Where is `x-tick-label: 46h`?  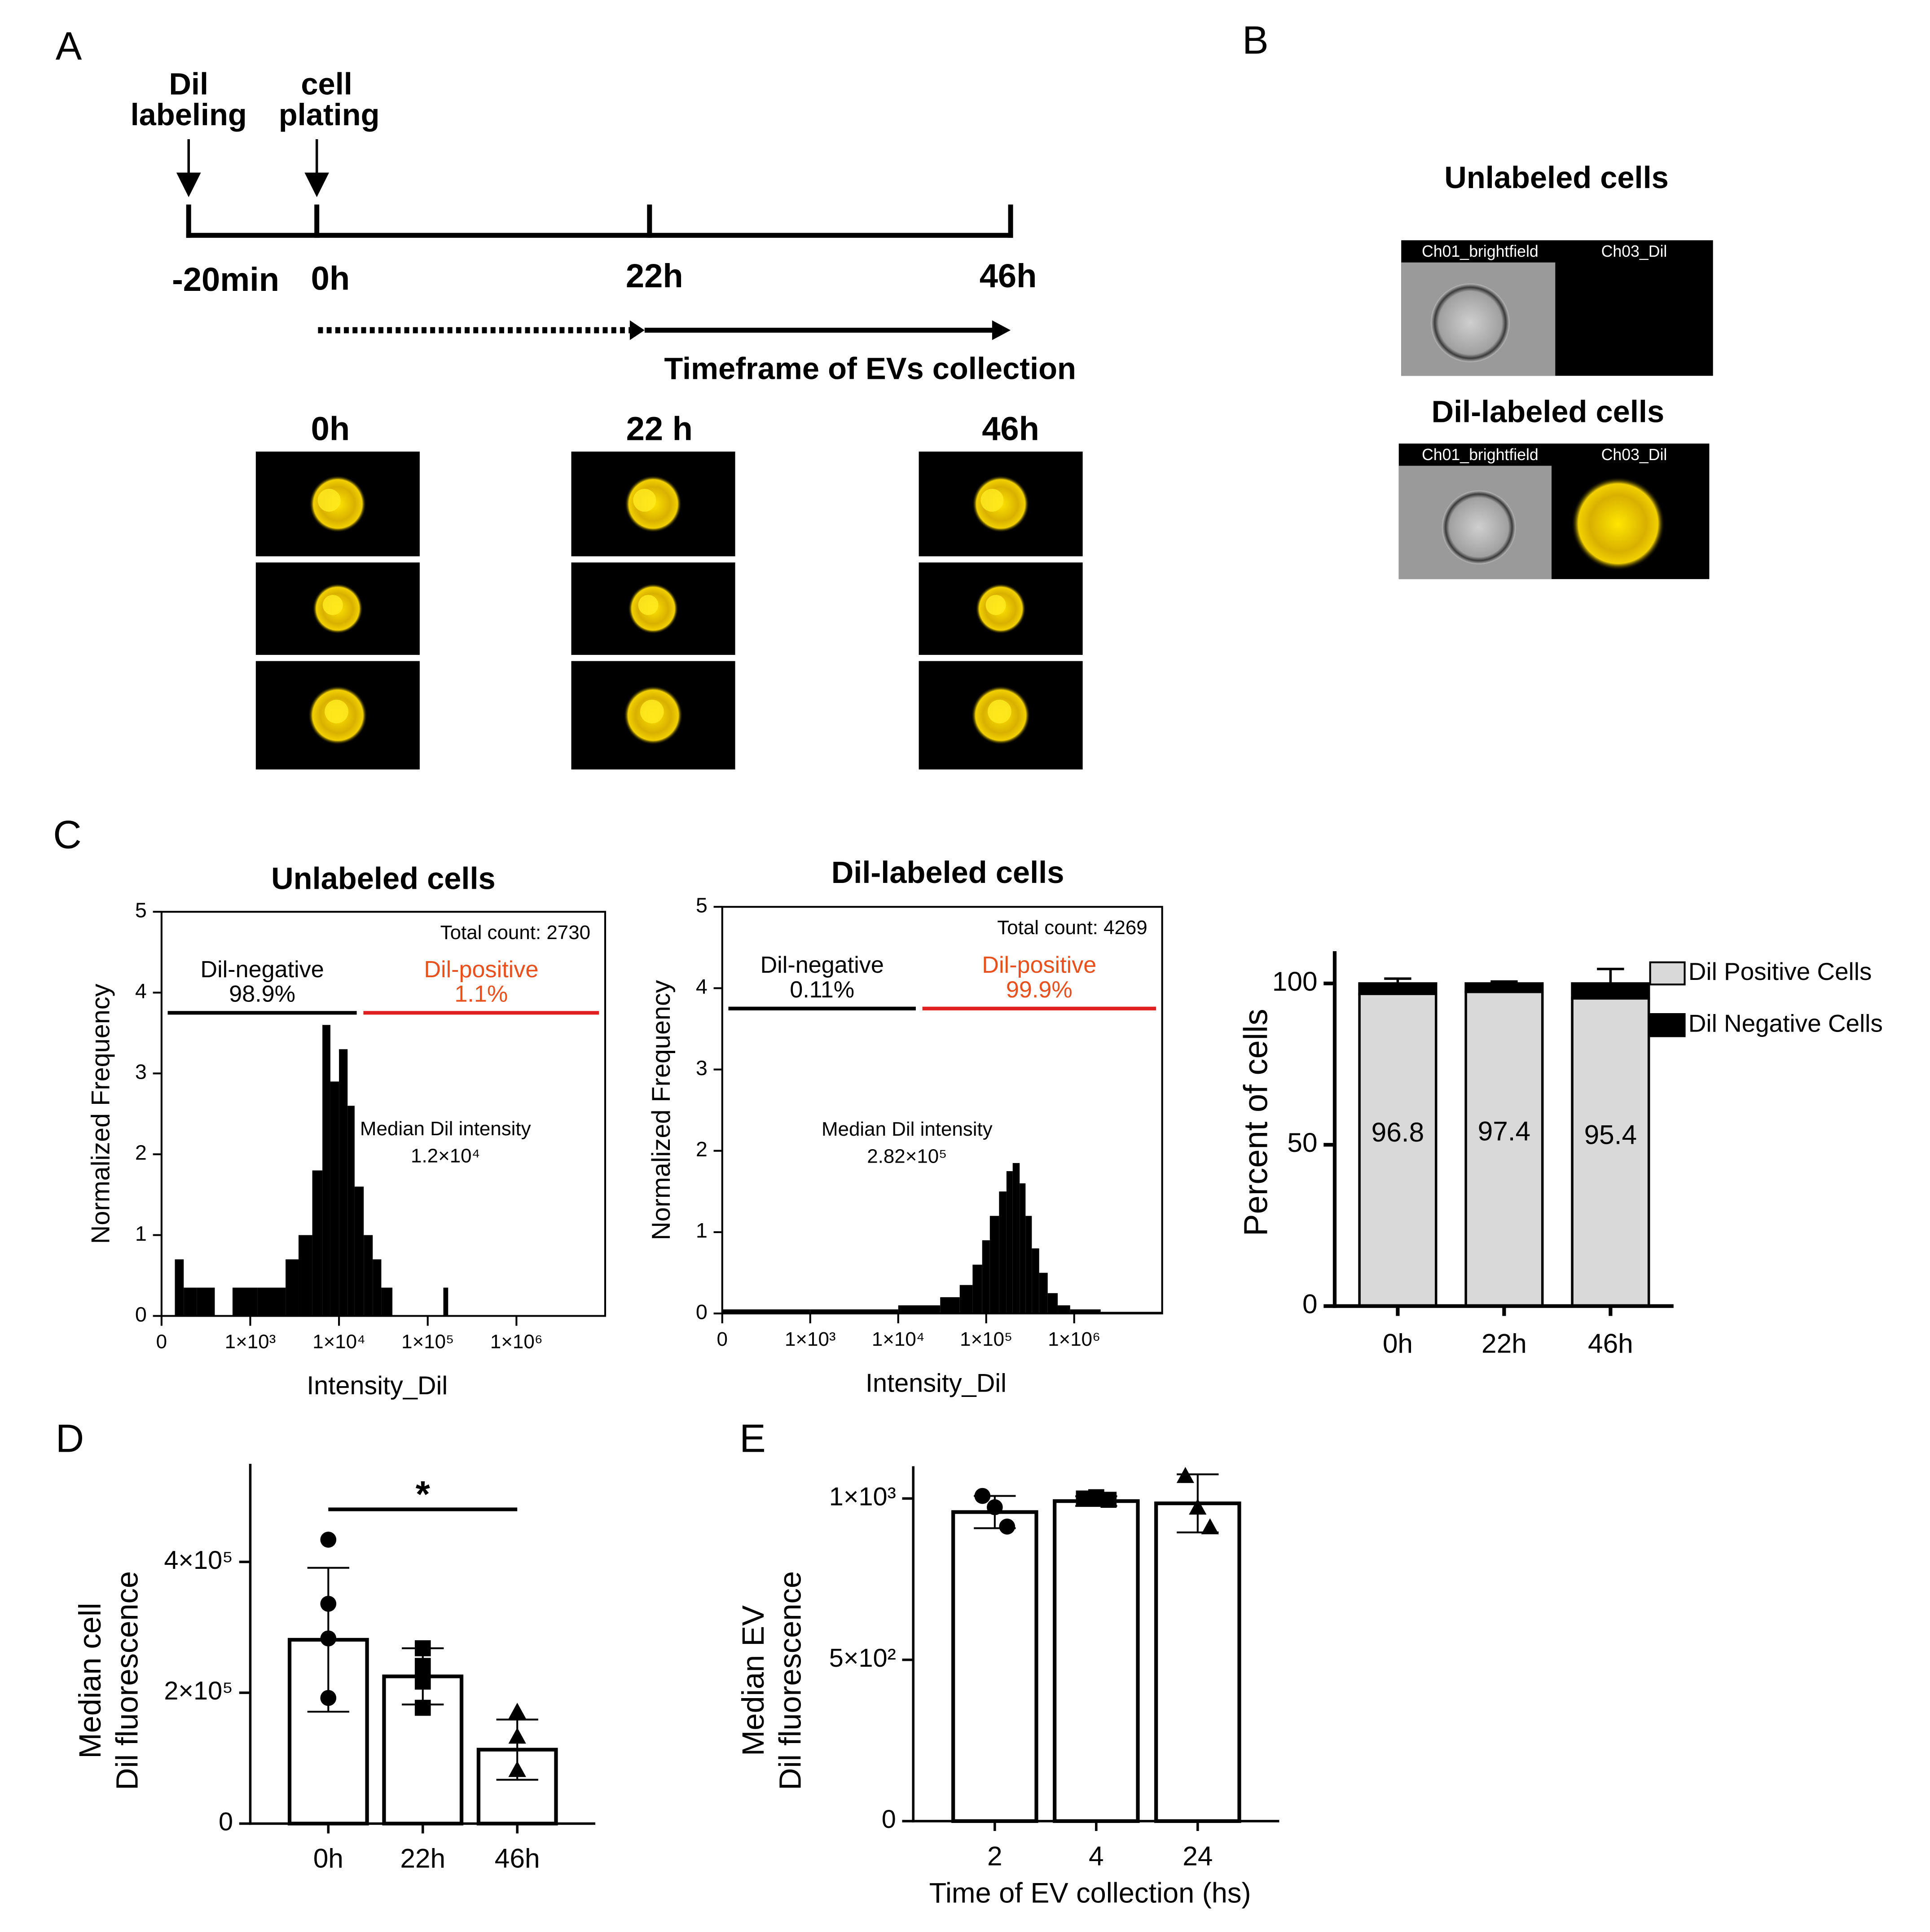
x-tick-label: 46h is located at coordinates (517, 1859).